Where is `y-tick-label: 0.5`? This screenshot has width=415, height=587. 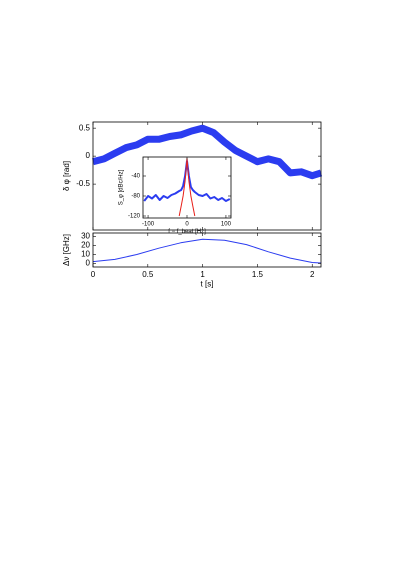
y-tick-label: 0.5 is located at coordinates (85, 127).